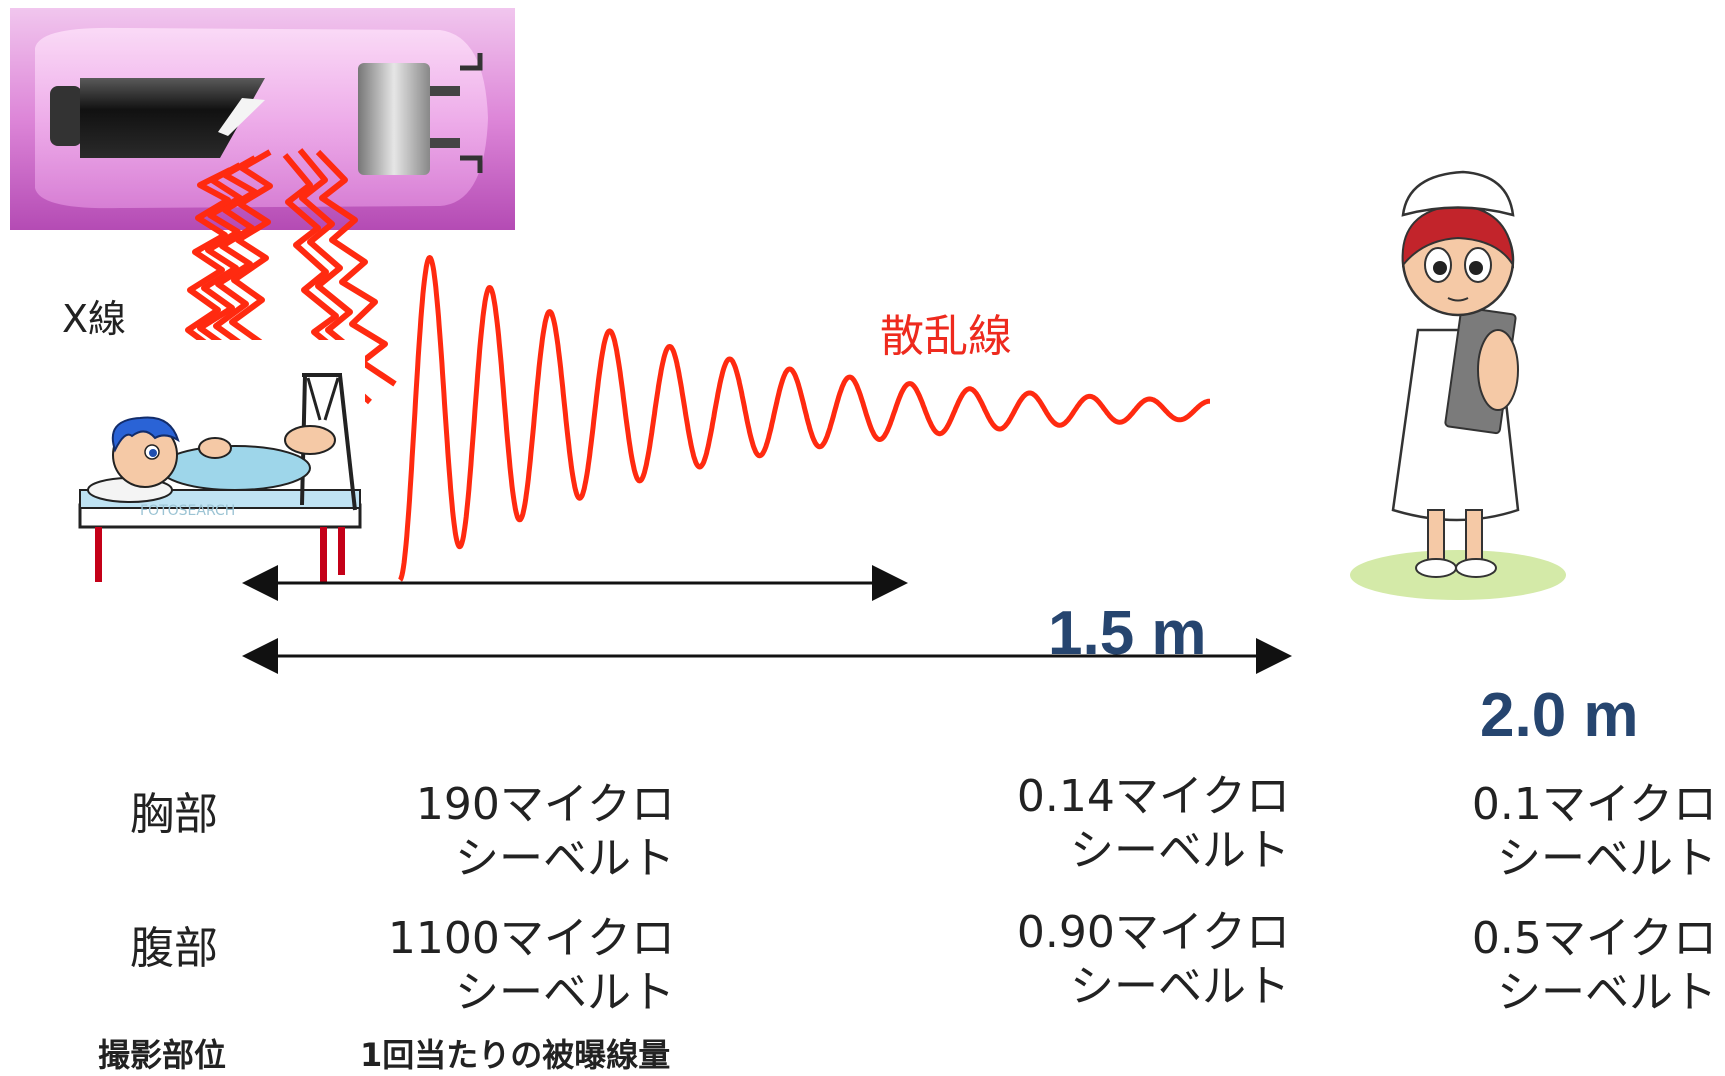 Image resolution: width=1725 pixels, height=1076 pixels. Describe the element at coordinates (1594, 804) in the screenshot. I see `dose-line: 0.1マイクロ` at that location.